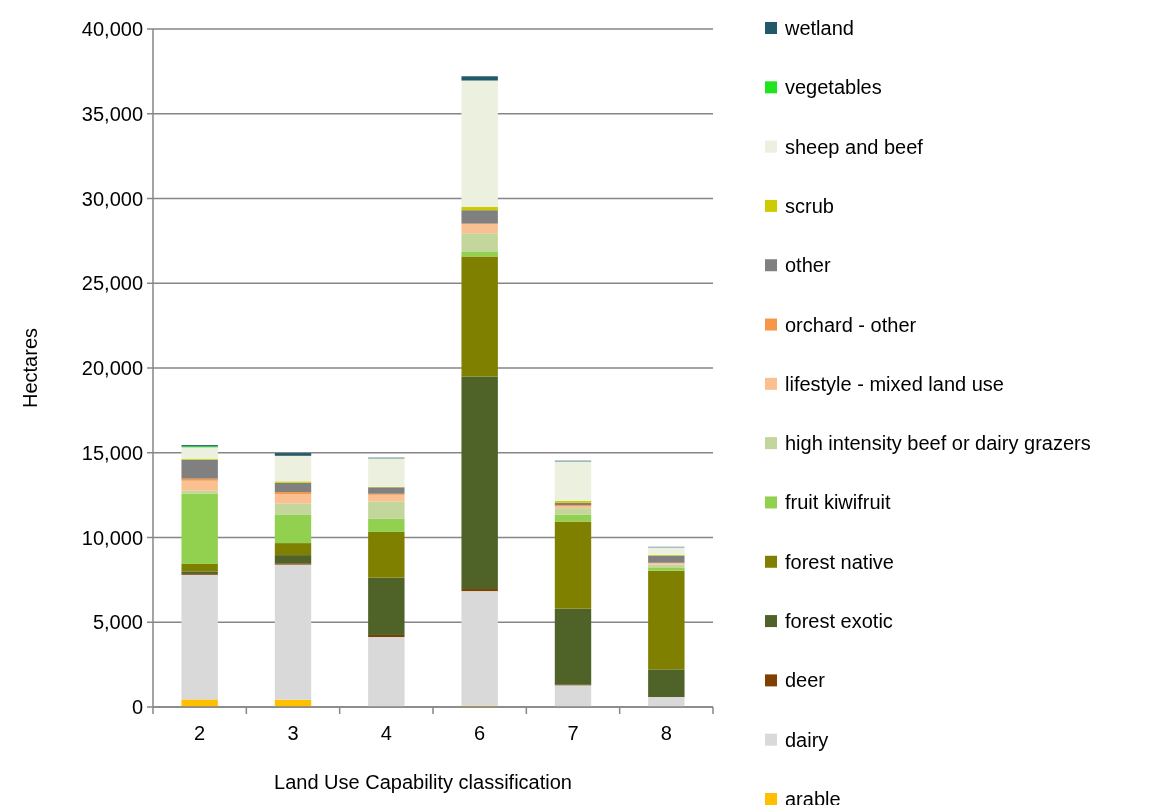  What do you see at coordinates (112, 537) in the screenshot?
I see `y-tick-label: 10,000` at bounding box center [112, 537].